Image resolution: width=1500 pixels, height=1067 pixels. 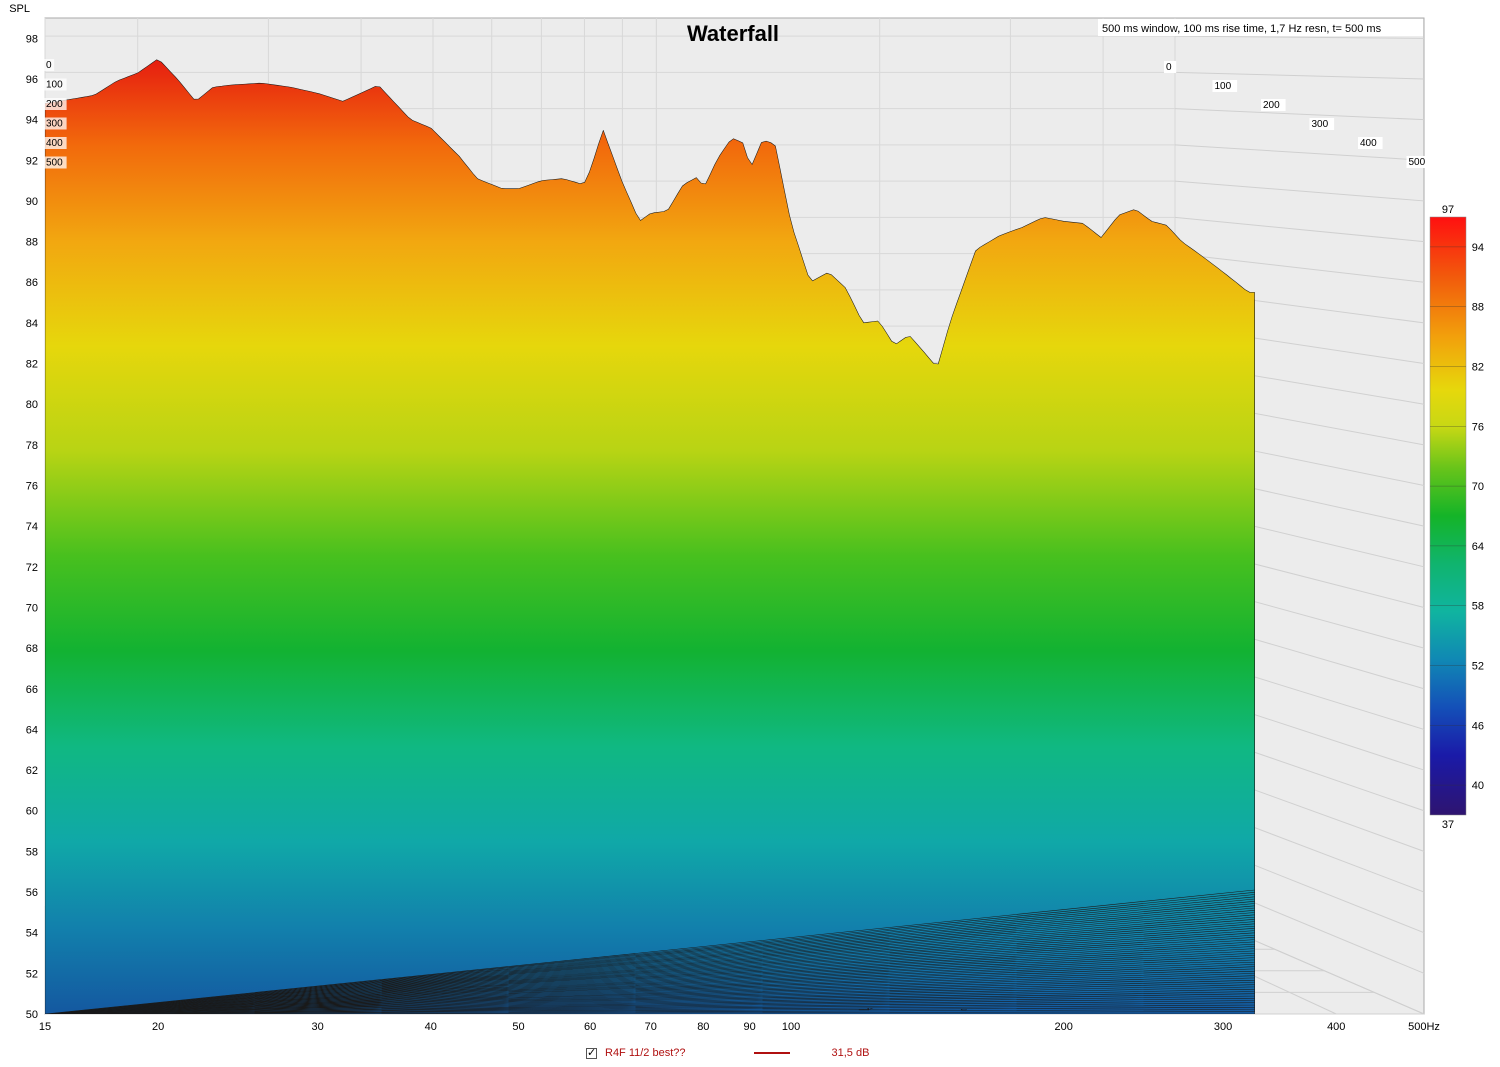 I want to click on y-tick-label: 62, so click(x=32, y=771).